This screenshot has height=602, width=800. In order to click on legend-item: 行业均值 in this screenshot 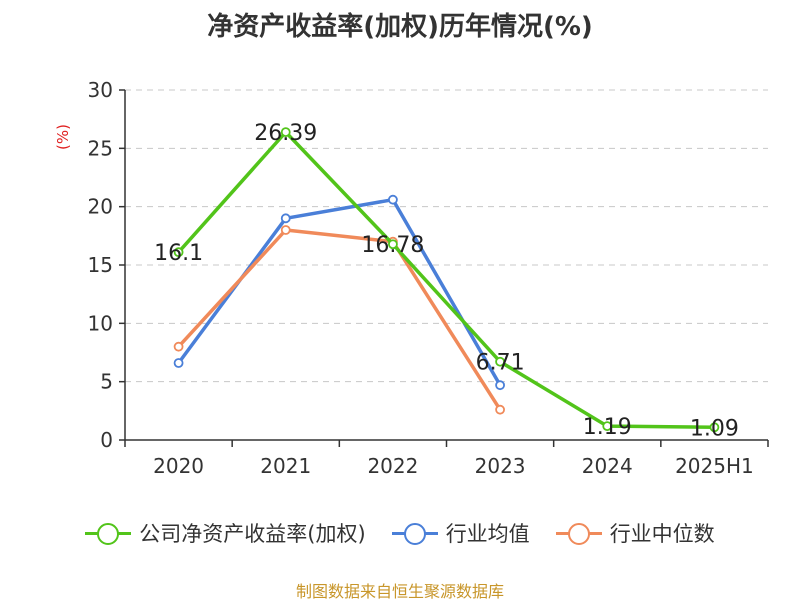, I will do `click(460, 533)`.